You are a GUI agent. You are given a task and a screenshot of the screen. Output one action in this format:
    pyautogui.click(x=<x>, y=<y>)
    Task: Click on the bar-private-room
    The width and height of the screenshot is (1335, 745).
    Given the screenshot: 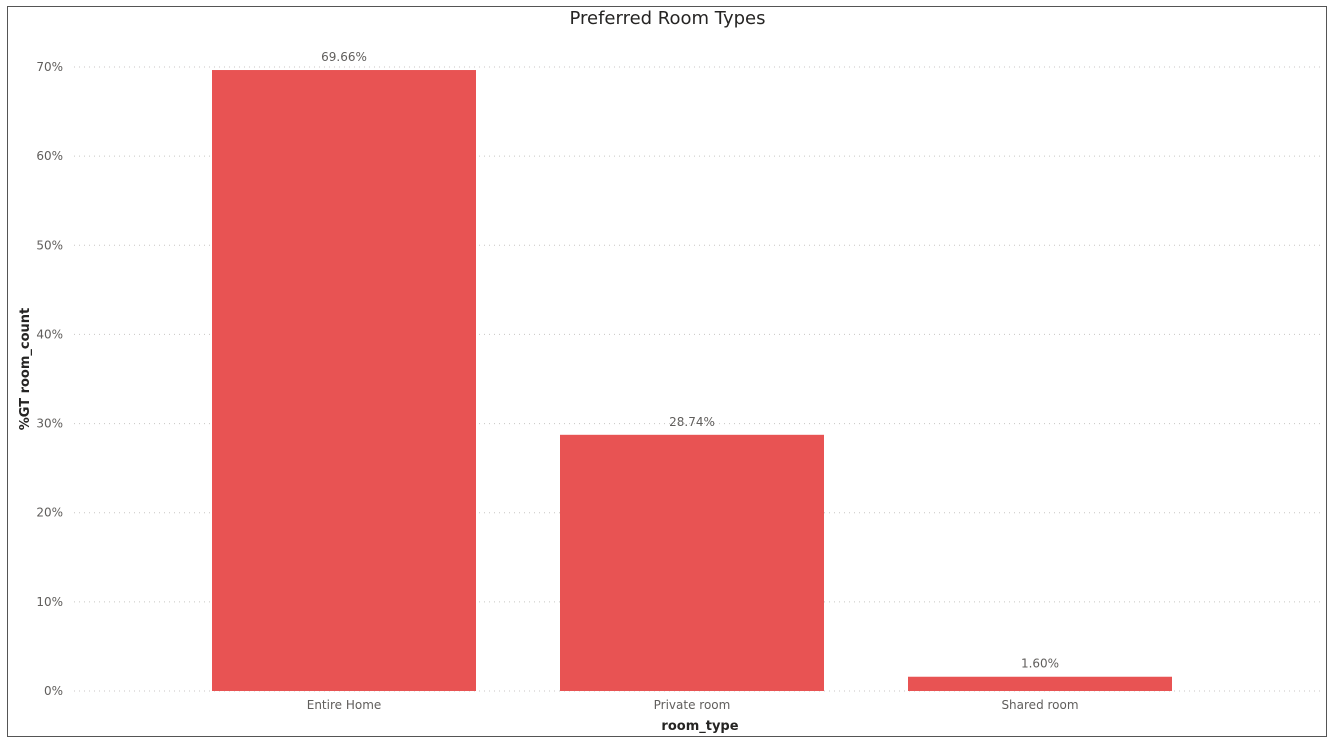 What is the action you would take?
    pyautogui.click(x=692, y=562)
    